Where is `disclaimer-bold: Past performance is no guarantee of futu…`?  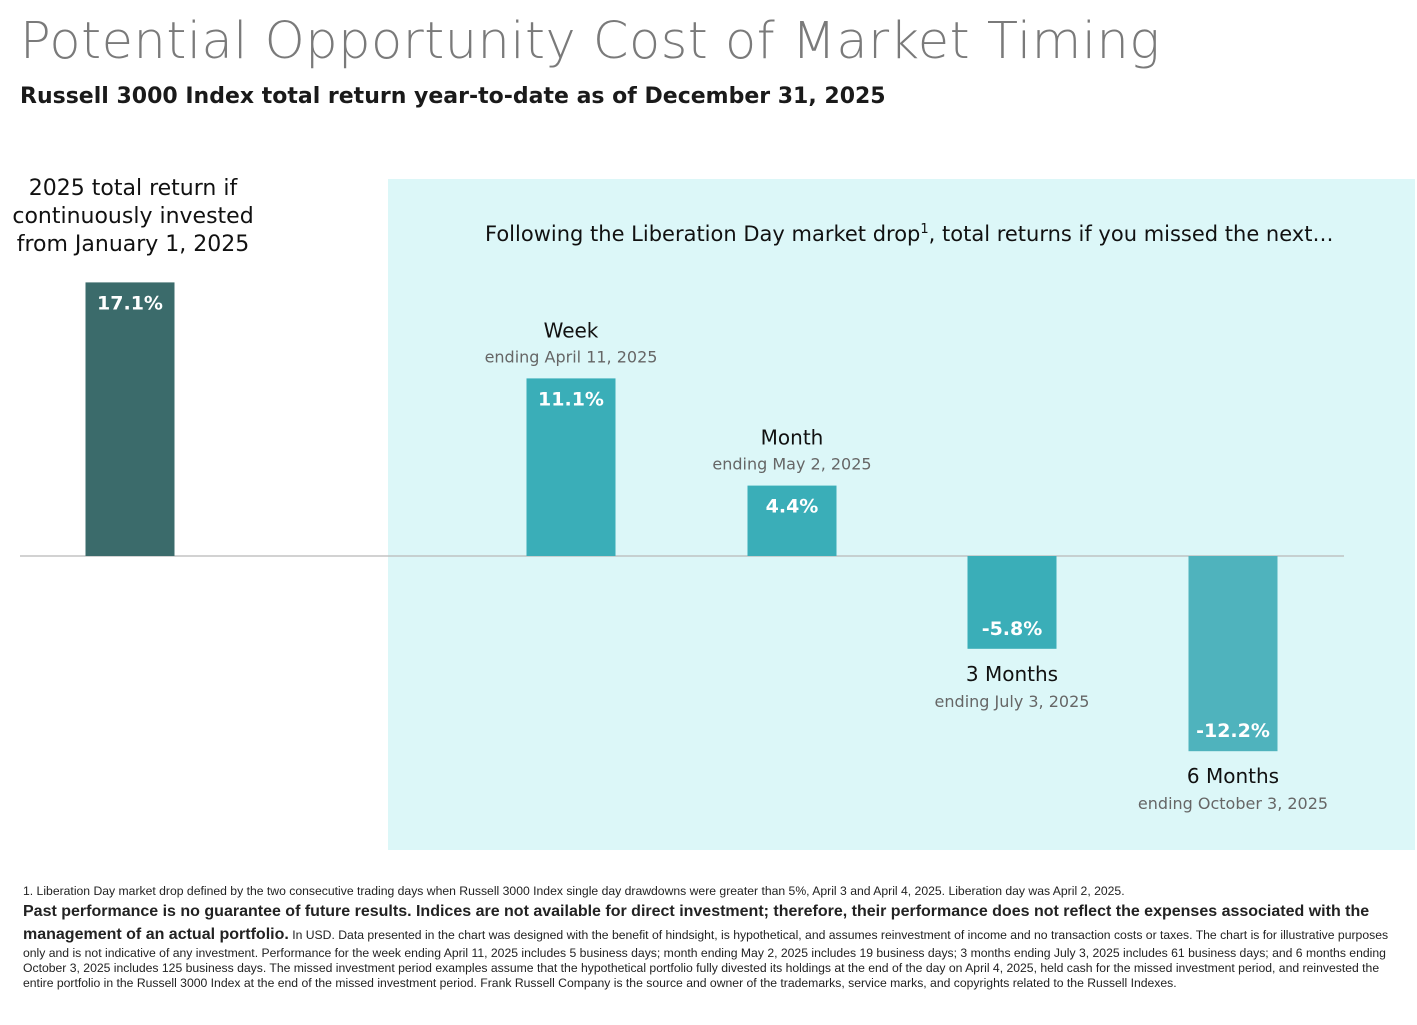
disclaimer-bold: Past performance is no guarantee of futu… is located at coordinates (696, 923).